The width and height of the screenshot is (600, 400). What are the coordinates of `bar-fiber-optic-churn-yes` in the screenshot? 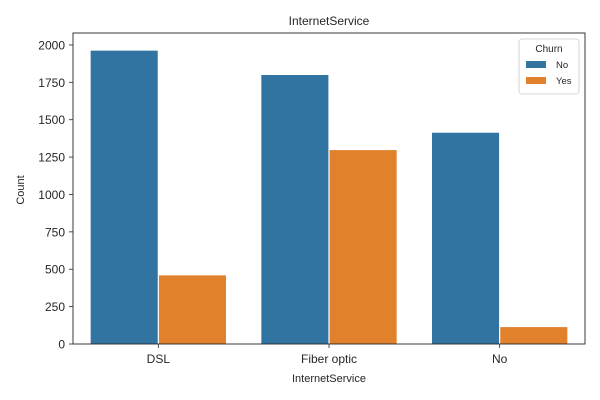 It's located at (363, 247).